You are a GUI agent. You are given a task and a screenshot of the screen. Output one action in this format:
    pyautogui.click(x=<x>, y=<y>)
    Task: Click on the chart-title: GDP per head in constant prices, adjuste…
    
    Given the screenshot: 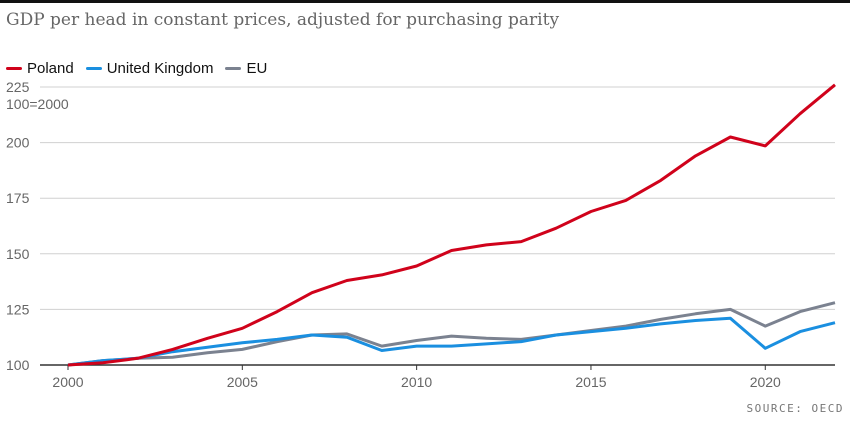 What is the action you would take?
    pyautogui.click(x=283, y=20)
    